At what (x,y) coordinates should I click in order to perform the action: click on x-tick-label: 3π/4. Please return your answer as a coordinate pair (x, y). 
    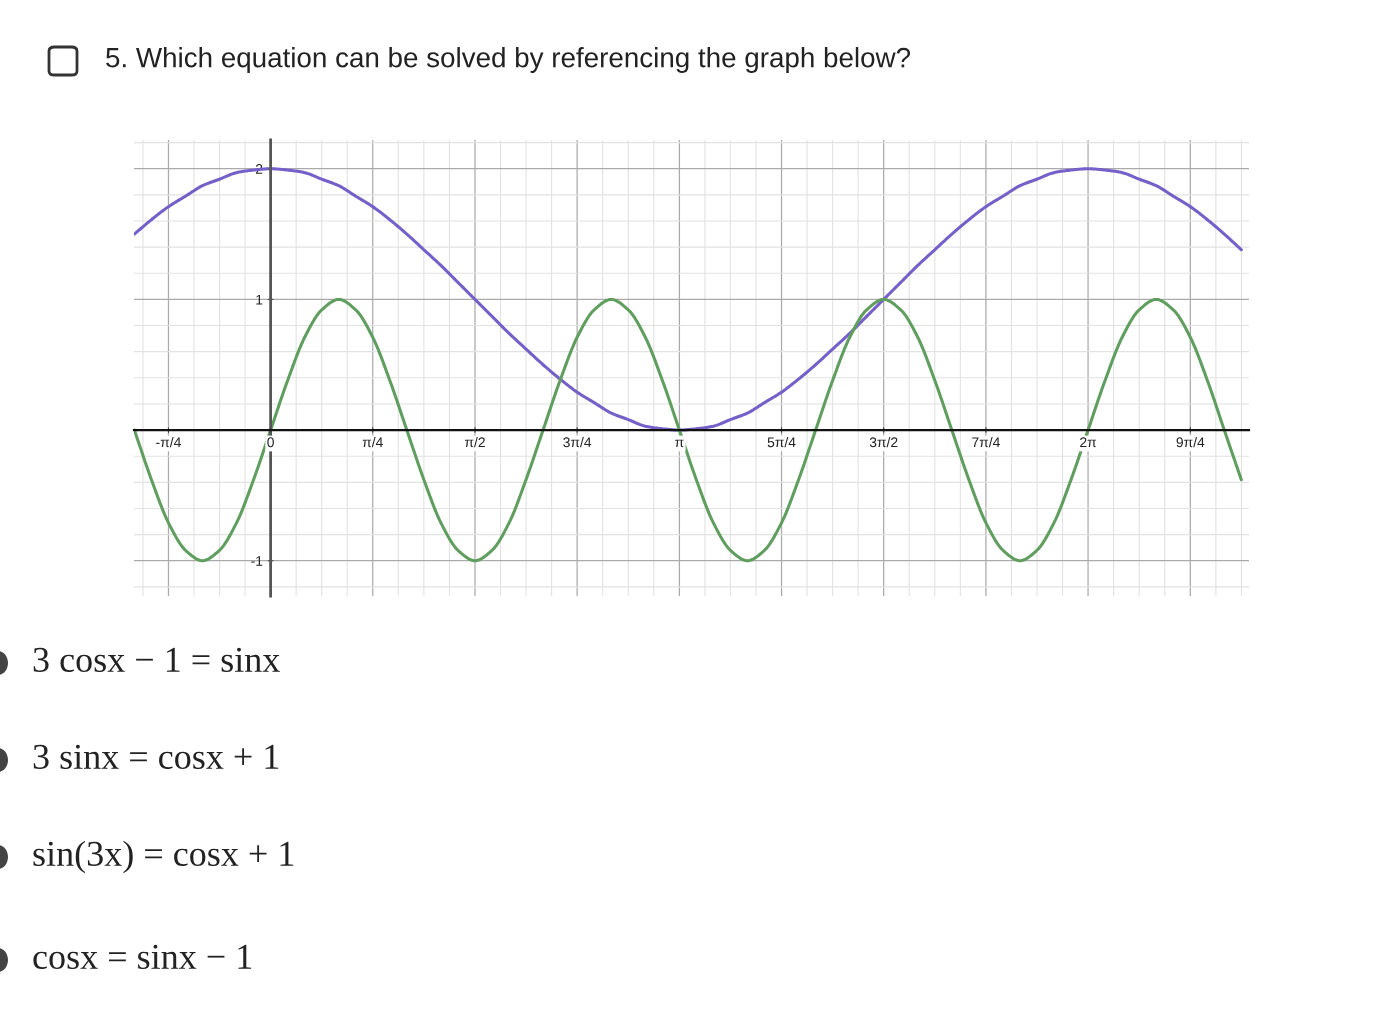
    Looking at the image, I should click on (577, 442).